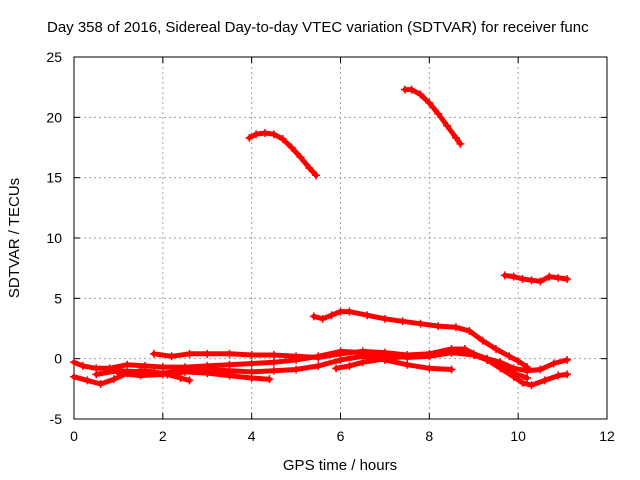 This screenshot has width=640, height=480. I want to click on y-tick-label: 20, so click(54, 117).